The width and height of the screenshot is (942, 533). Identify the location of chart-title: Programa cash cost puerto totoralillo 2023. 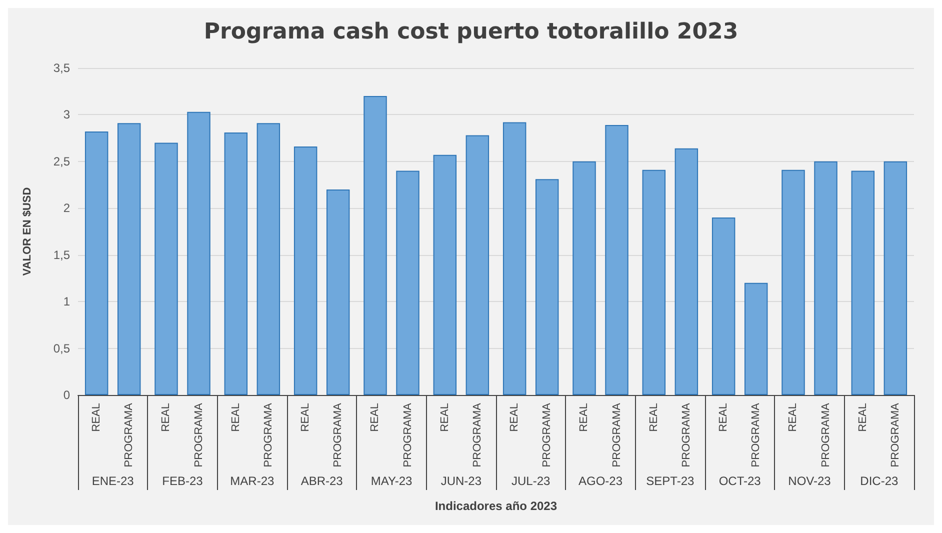
(471, 32).